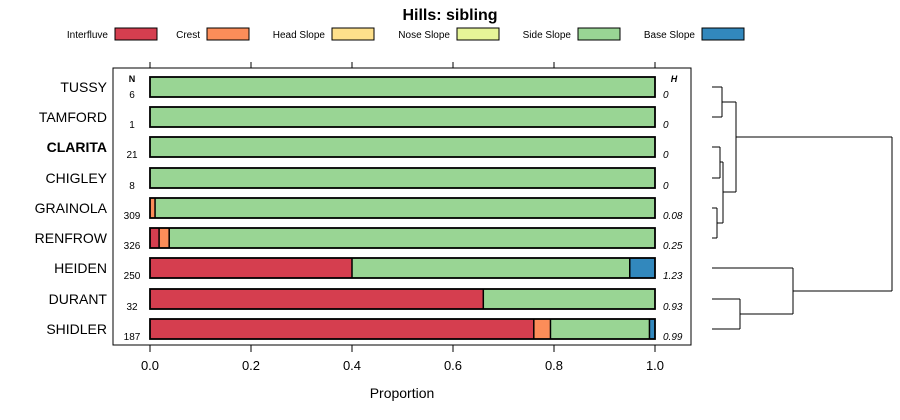 This screenshot has width=900, height=420. Describe the element at coordinates (299, 35) in the screenshot. I see `legend-label-head_slope: Head Slope` at that location.